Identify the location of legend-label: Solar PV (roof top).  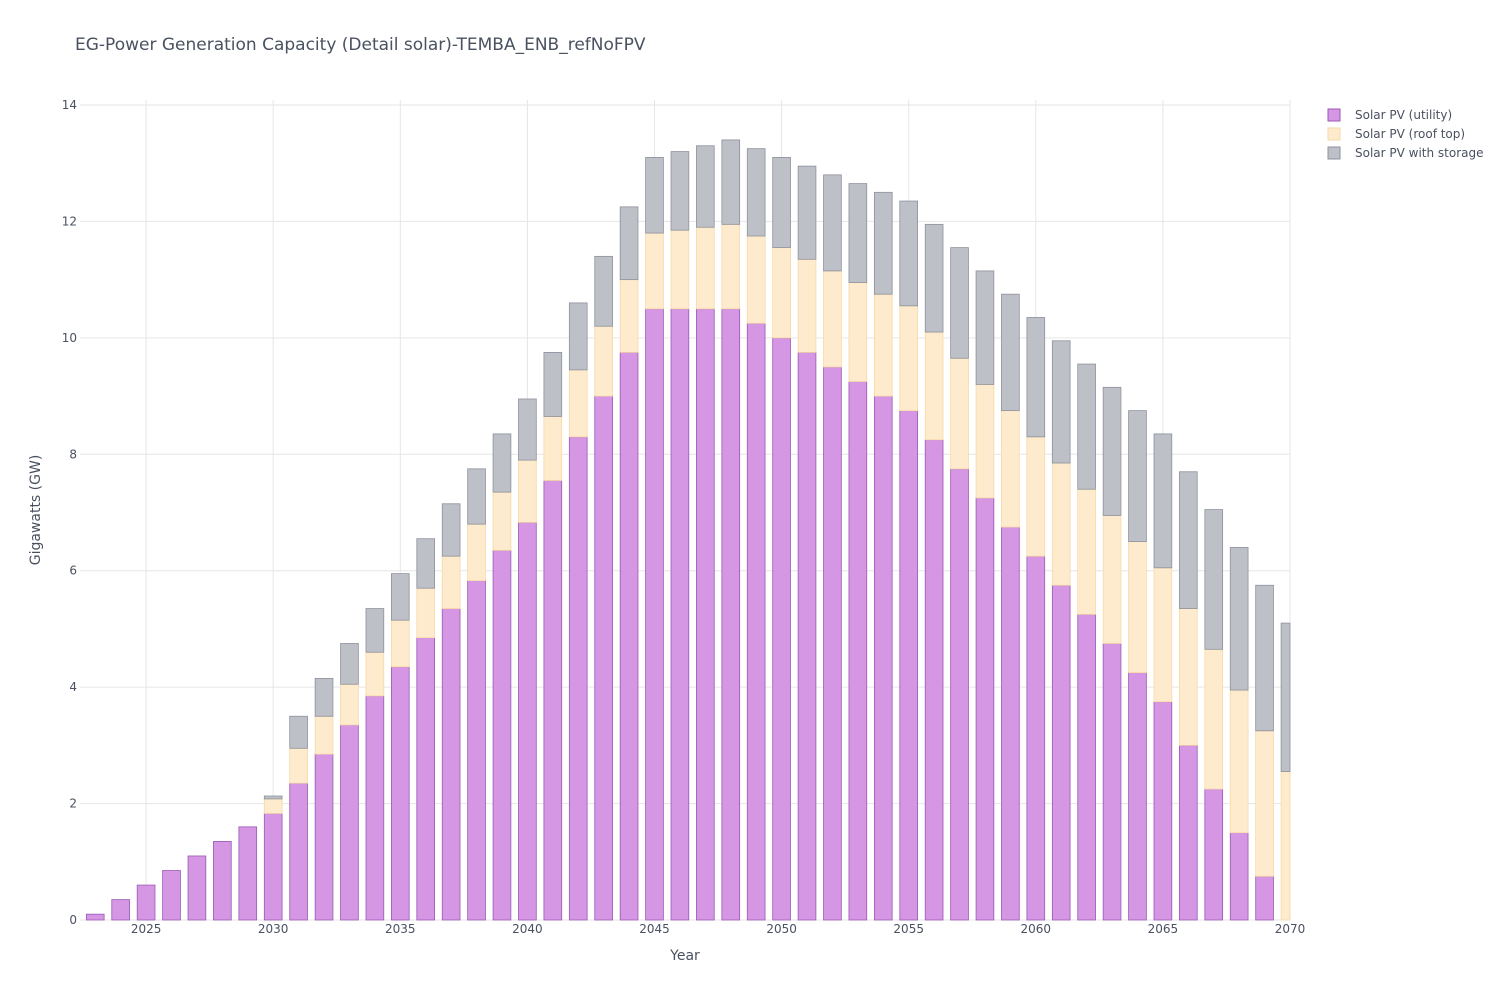
(1410, 134).